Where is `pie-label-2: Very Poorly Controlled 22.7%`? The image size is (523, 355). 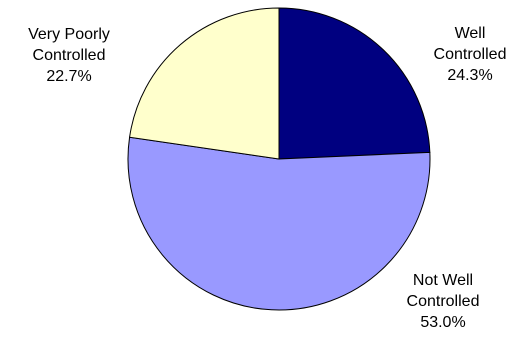 pie-label-2: Very Poorly Controlled 22.7% is located at coordinates (69, 55).